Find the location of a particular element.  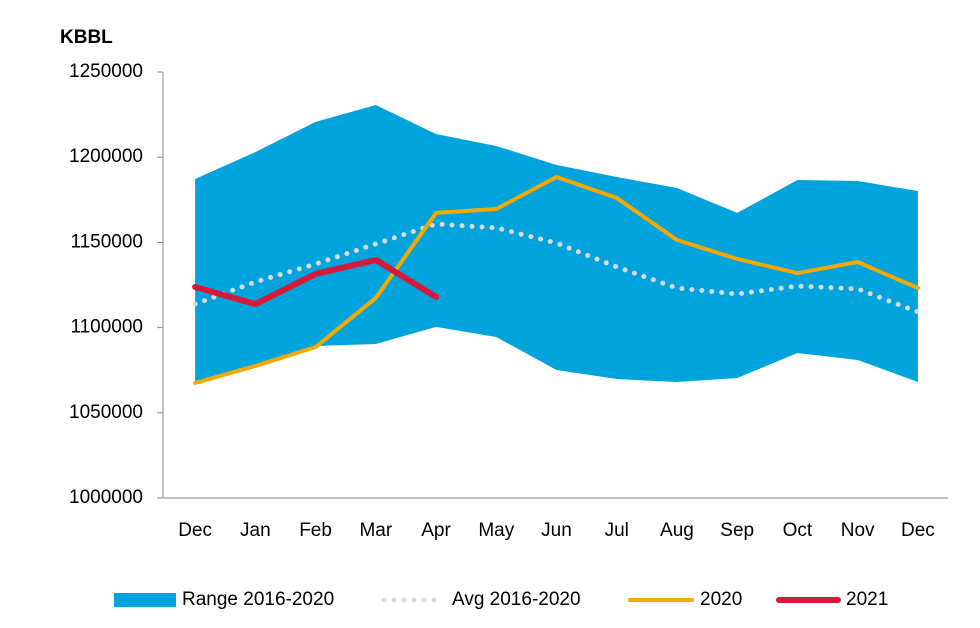

x-tick-label: Oct is located at coordinates (798, 530).